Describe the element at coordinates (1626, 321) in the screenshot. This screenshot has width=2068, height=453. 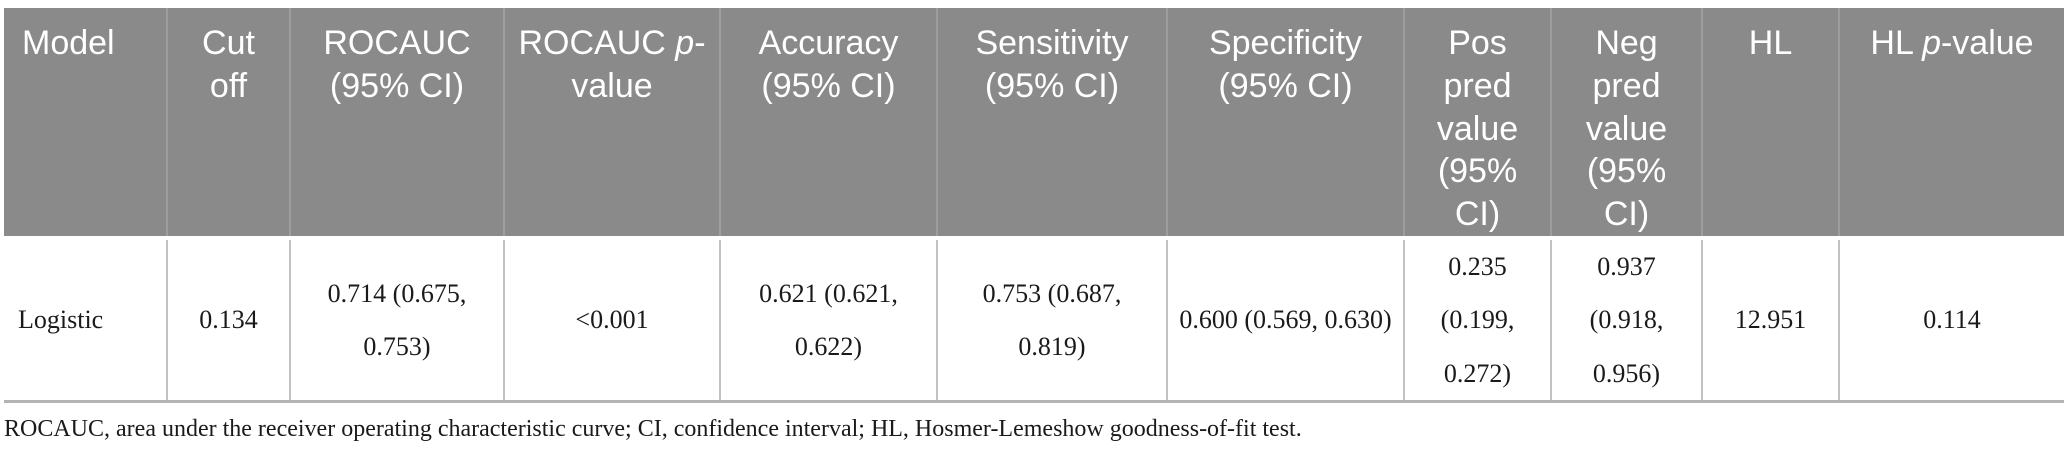
I see `cell-neg-pred-value: 0.937 (0.918, 0.956)` at that location.